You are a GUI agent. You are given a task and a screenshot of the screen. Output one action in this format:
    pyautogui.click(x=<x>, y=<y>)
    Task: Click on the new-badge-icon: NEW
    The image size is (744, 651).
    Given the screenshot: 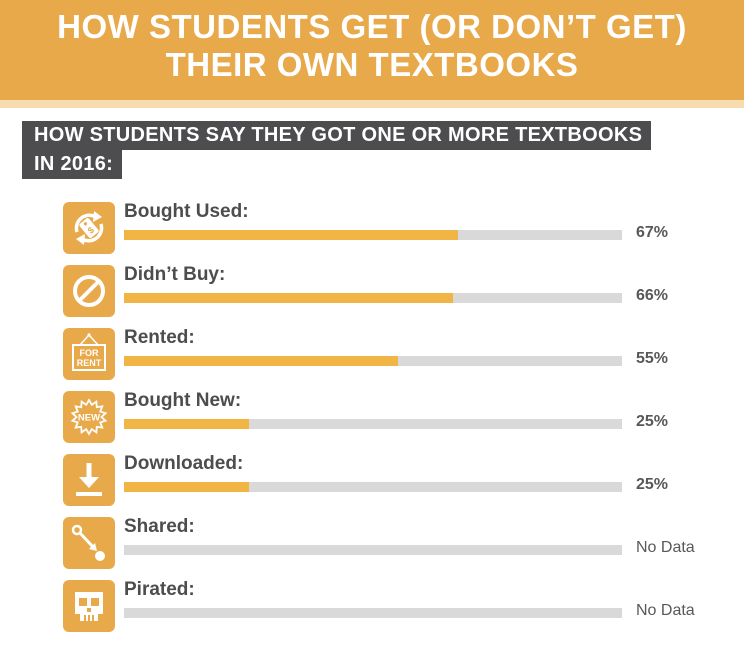 What is the action you would take?
    pyautogui.click(x=89, y=417)
    